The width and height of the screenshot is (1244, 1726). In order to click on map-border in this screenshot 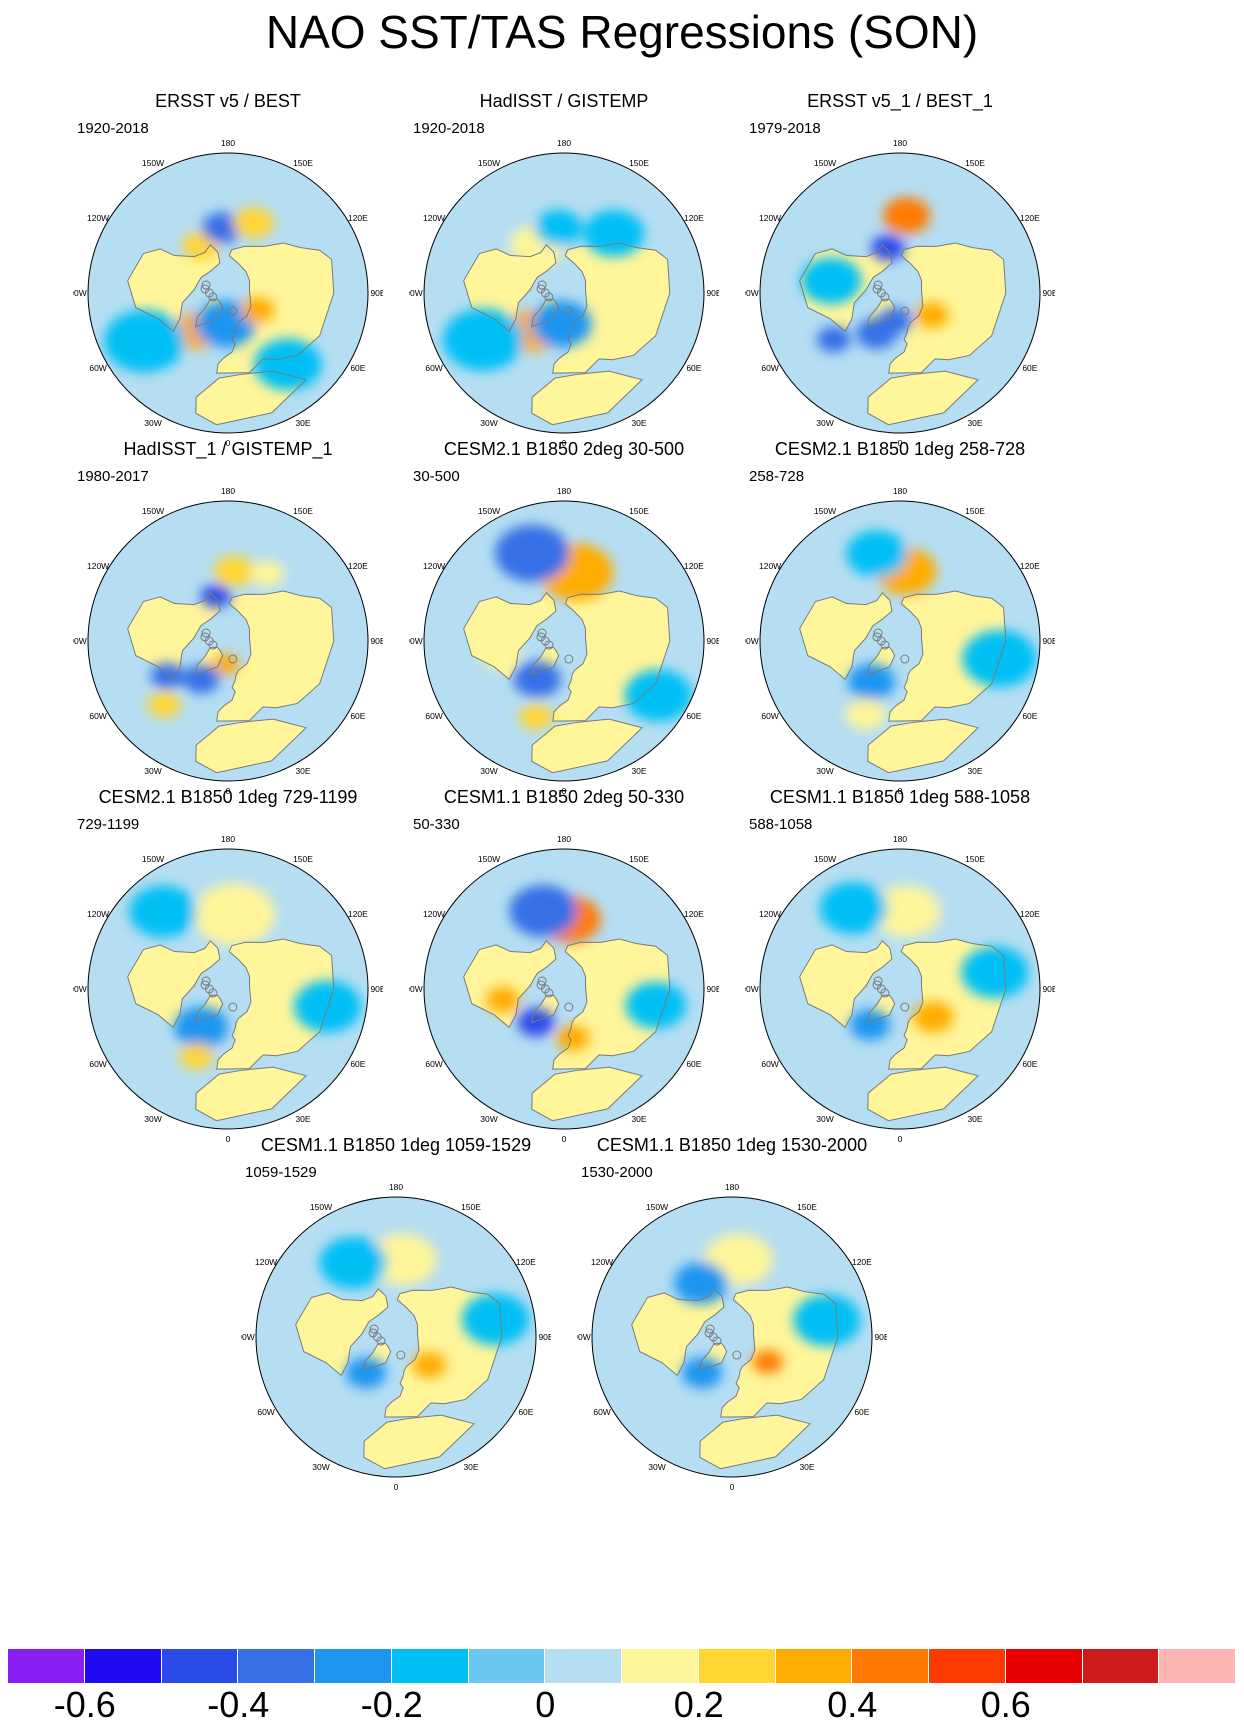, I will do `click(564, 989)`.